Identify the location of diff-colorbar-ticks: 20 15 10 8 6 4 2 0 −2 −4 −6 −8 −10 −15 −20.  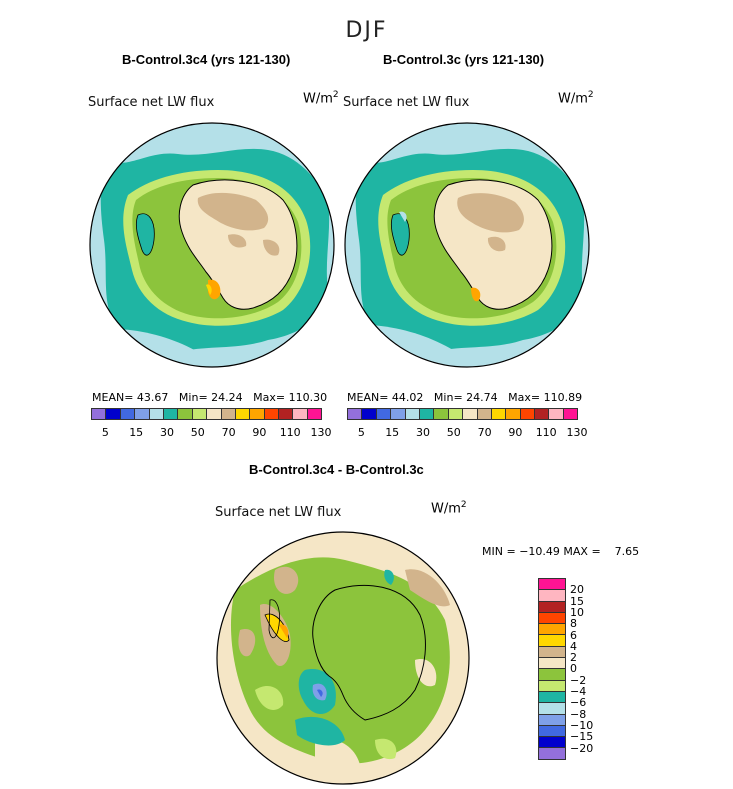
(588, 678).